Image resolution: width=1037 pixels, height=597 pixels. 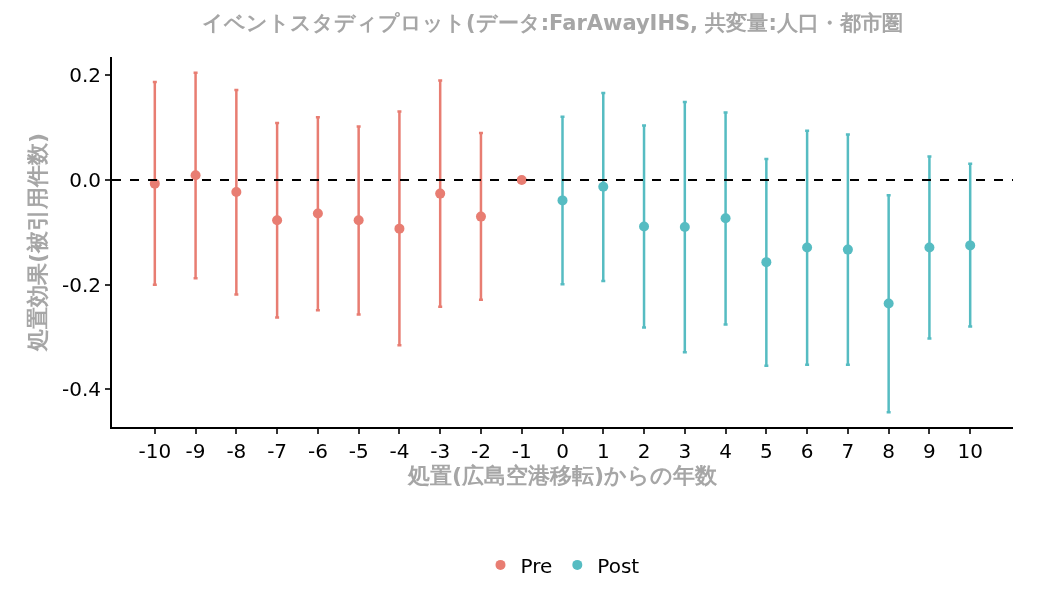 I want to click on x-tick-label: 7, so click(x=848, y=451).